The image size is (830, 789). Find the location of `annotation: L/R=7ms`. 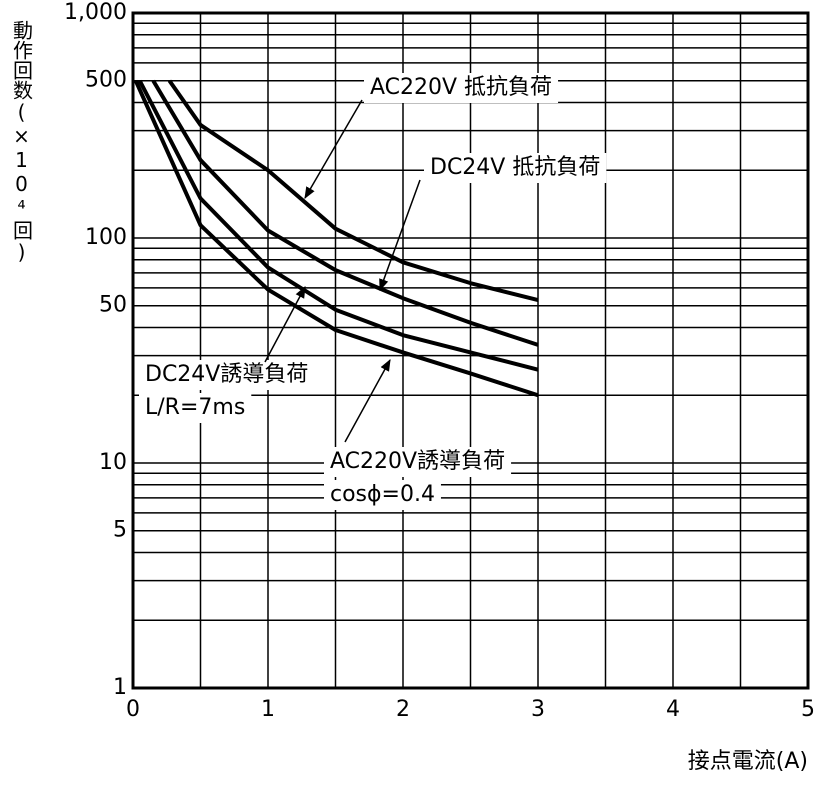

annotation: L/R=7ms is located at coordinates (195, 407).